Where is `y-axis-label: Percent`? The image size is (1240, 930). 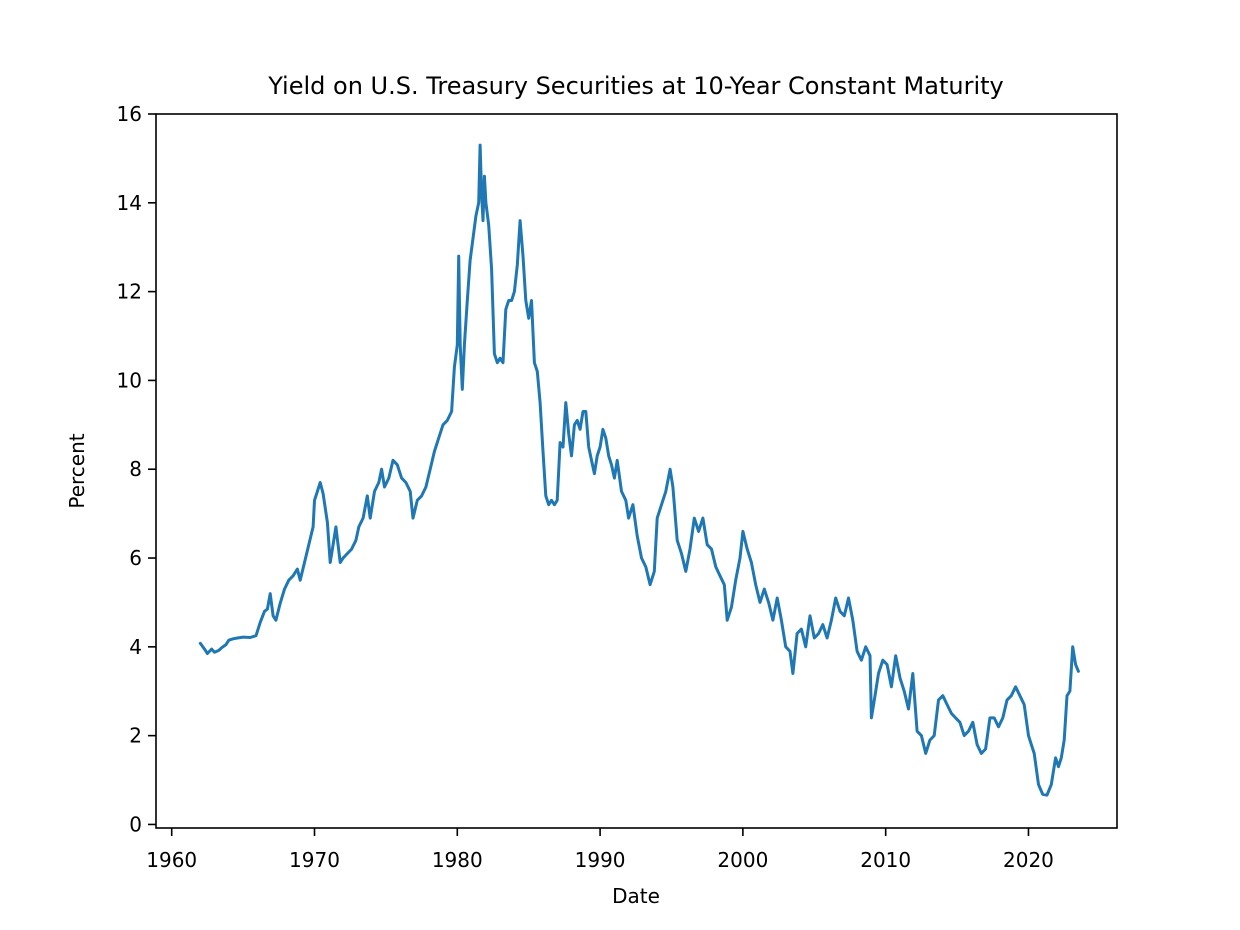
y-axis-label: Percent is located at coordinates (77, 470).